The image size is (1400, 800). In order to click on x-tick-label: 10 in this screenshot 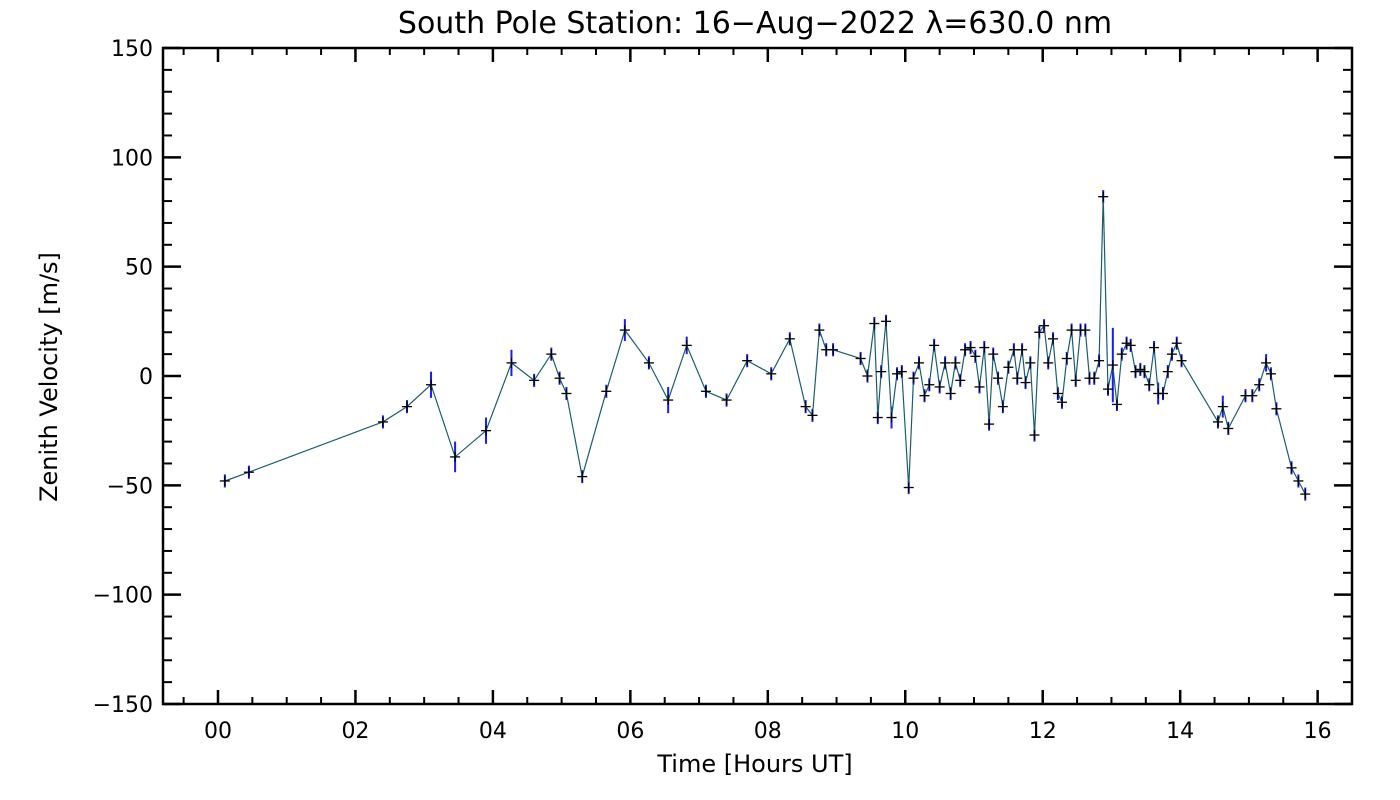, I will do `click(905, 731)`.